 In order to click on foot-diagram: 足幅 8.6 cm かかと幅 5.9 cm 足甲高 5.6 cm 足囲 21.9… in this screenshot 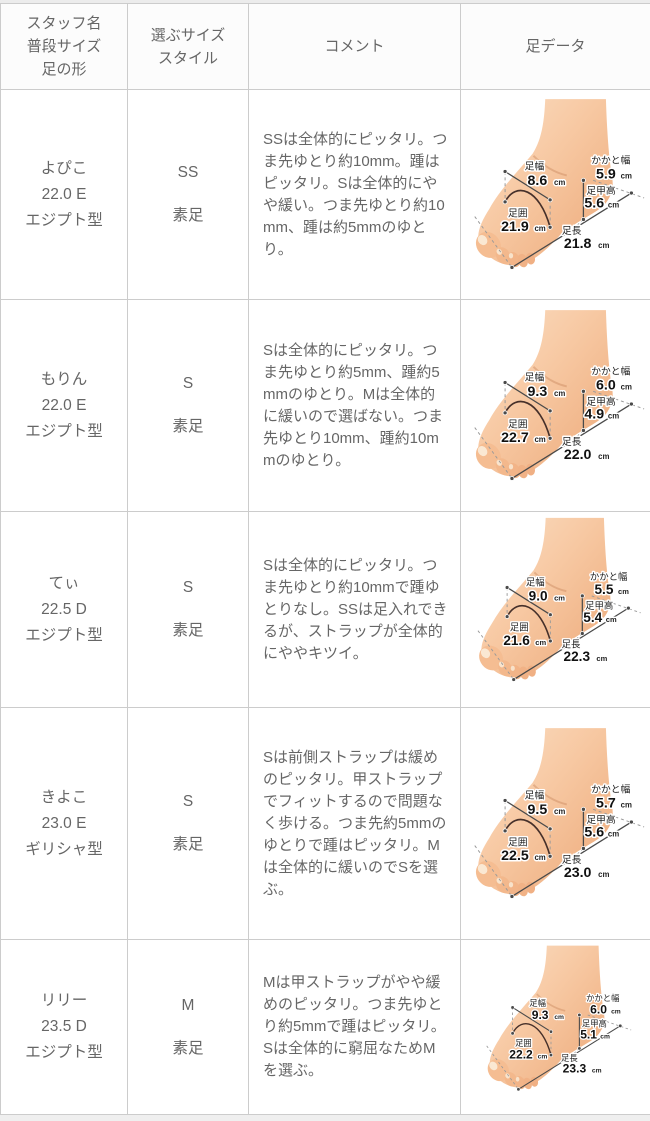, I will do `click(555, 195)`.